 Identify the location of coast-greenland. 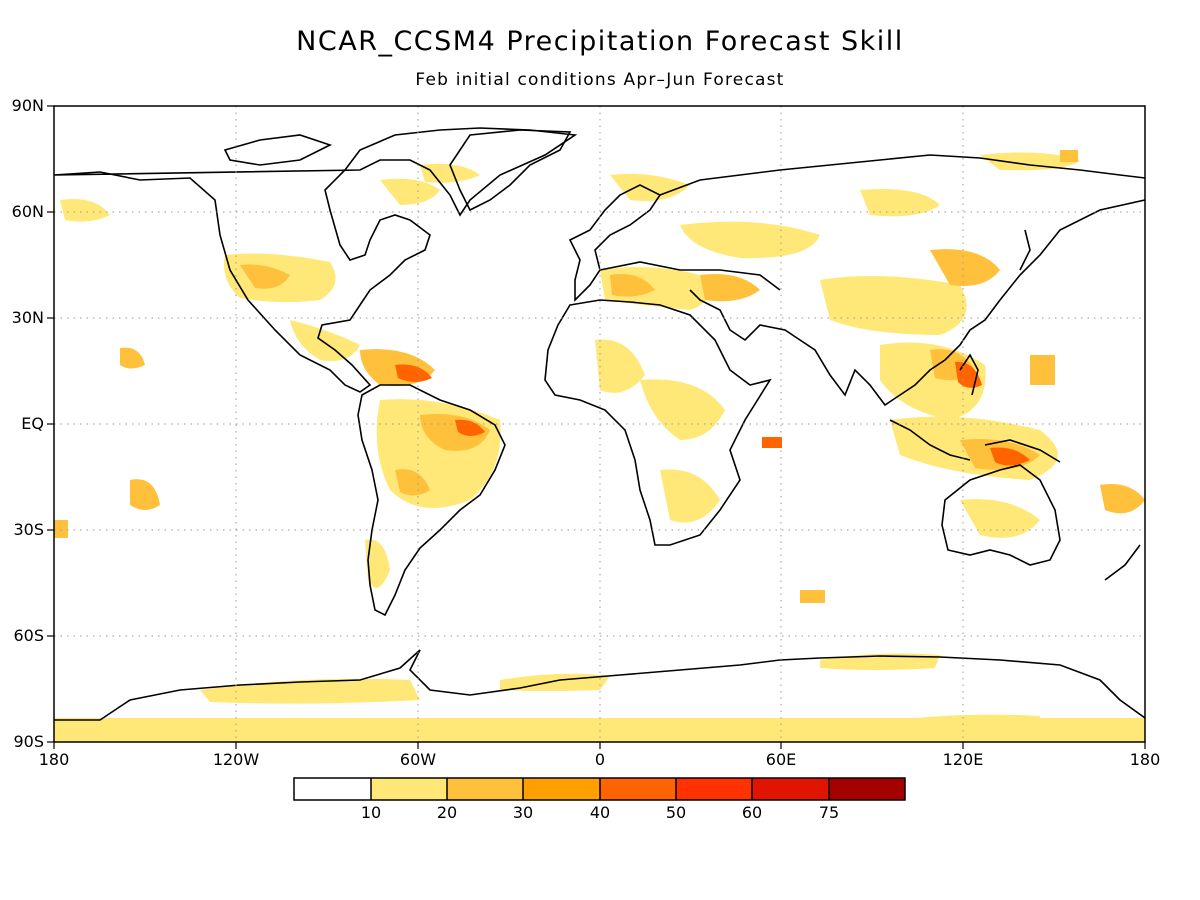
(510, 170).